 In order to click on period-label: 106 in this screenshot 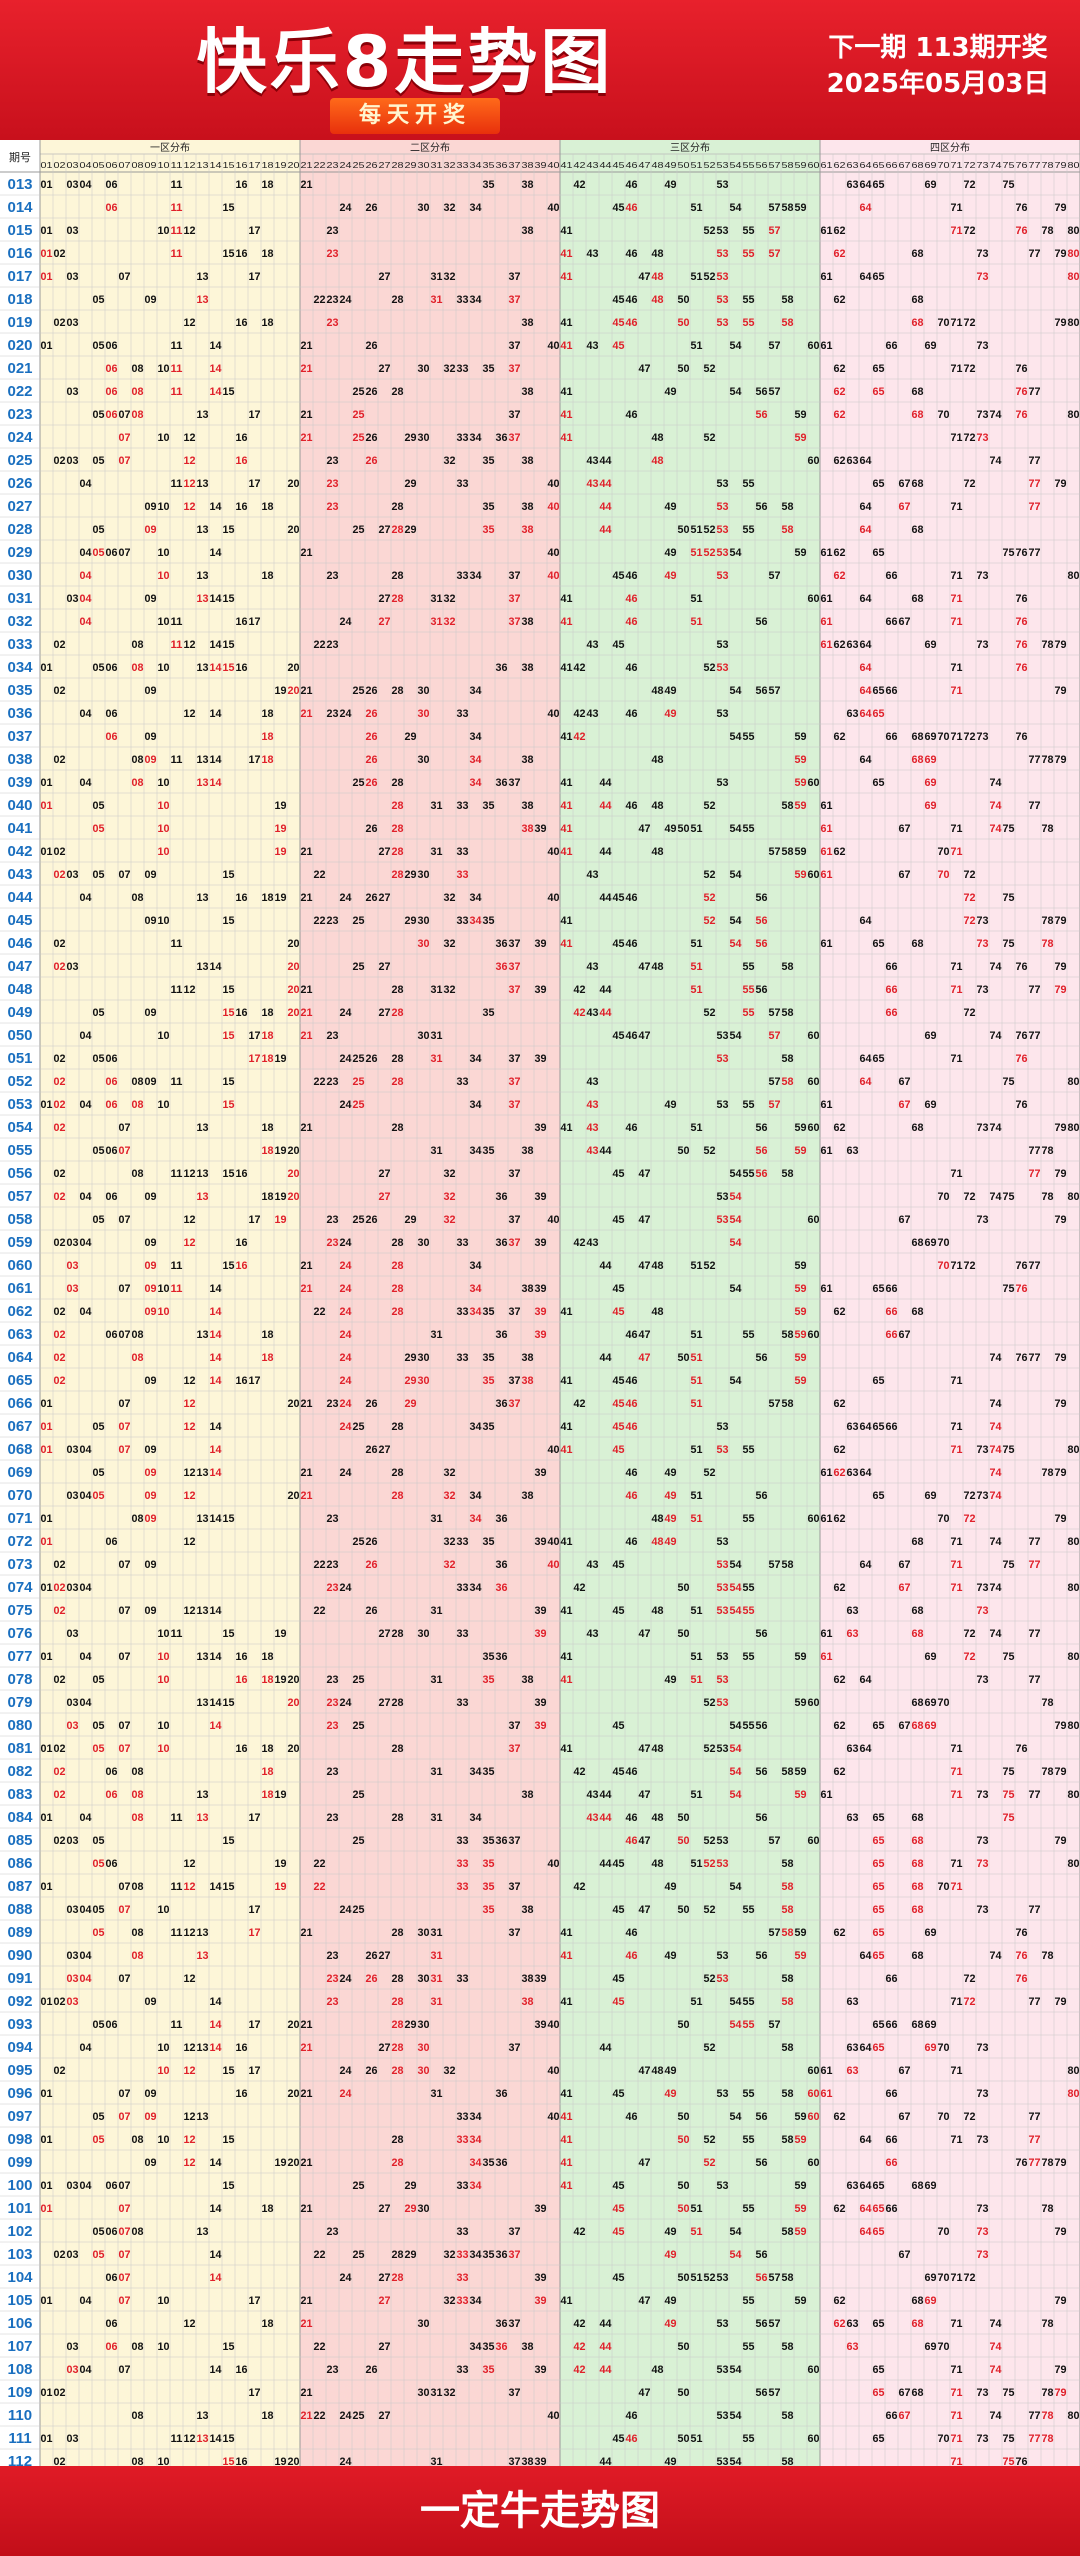, I will do `click(19, 2323)`.